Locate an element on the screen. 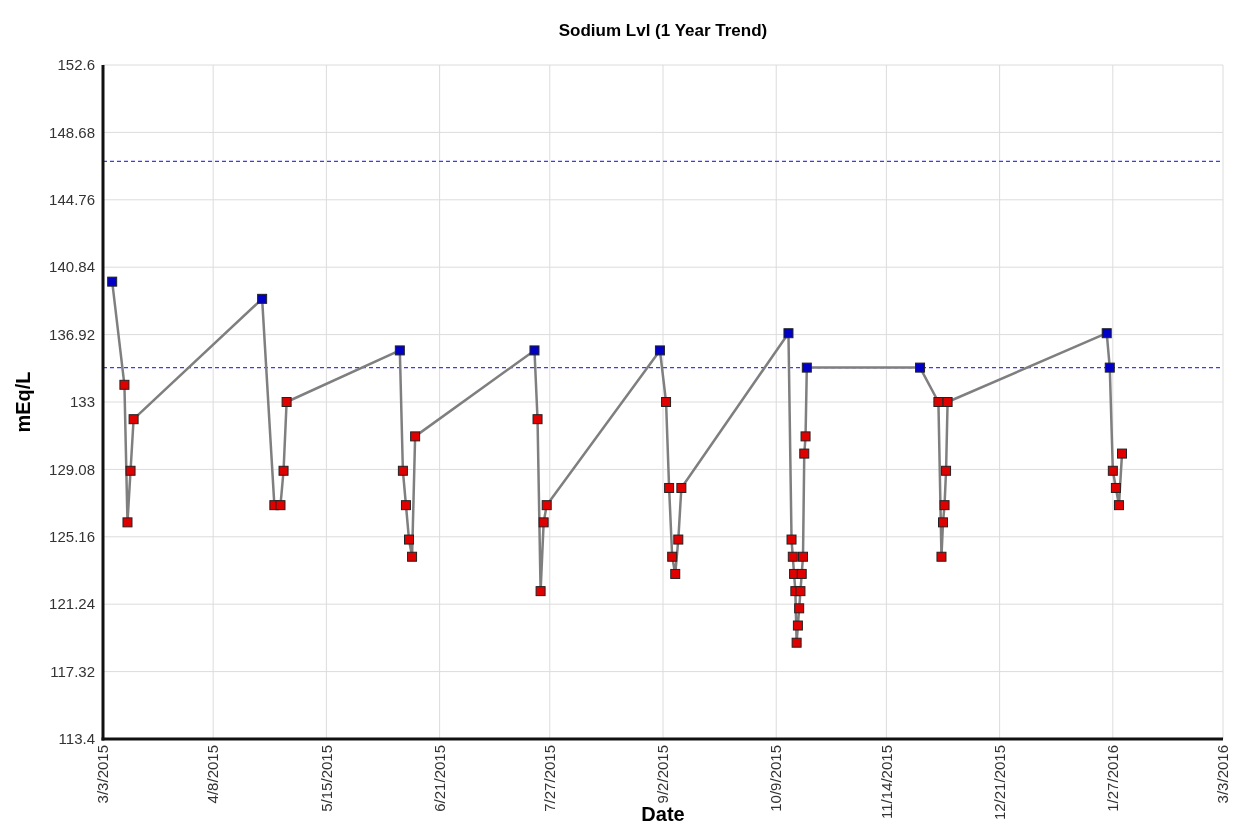 The width and height of the screenshot is (1251, 839). x-tick-label: 9/2/2015 is located at coordinates (663, 774).